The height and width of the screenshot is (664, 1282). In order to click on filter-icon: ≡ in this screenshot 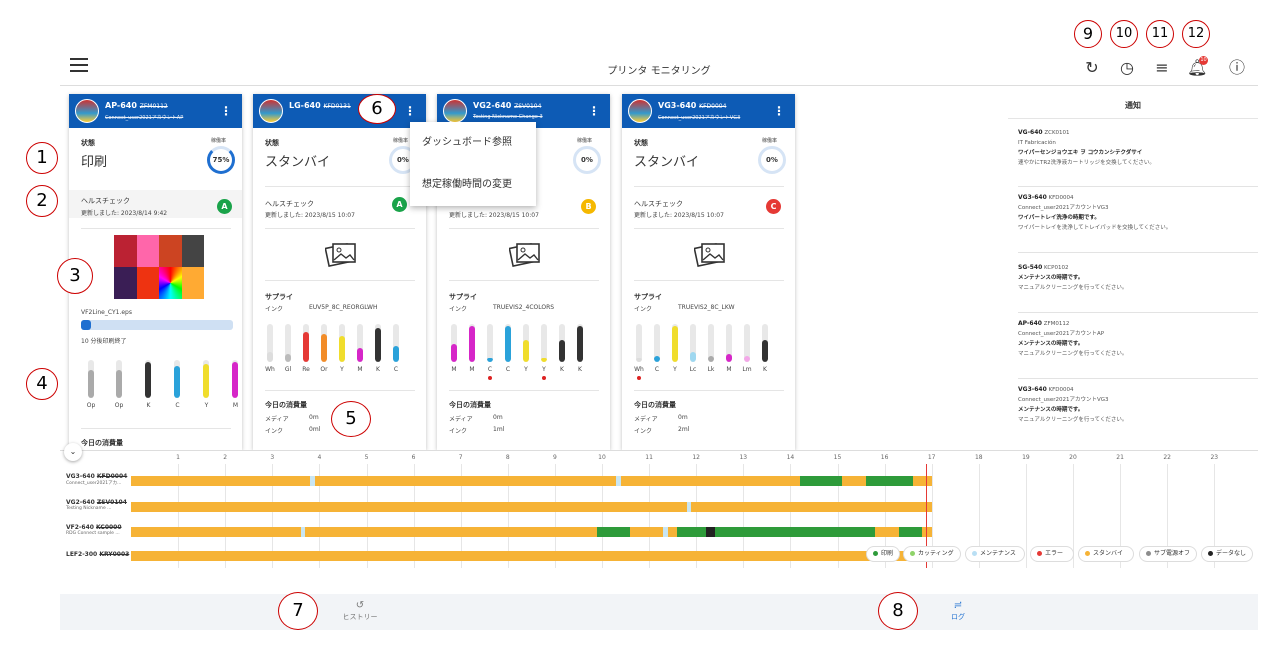, I will do `click(1162, 67)`.